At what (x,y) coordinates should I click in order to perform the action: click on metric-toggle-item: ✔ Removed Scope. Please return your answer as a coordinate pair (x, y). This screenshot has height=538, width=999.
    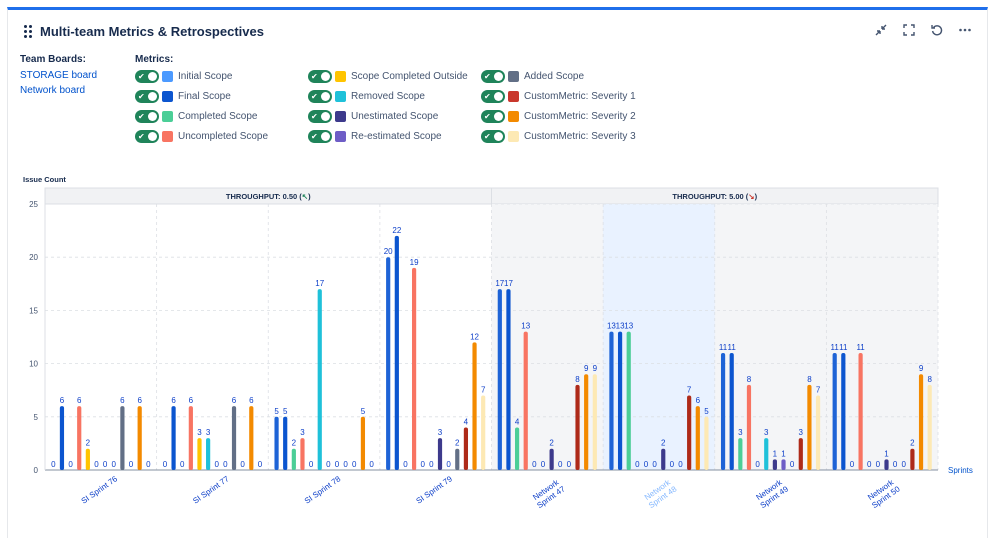
    Looking at the image, I should click on (394, 96).